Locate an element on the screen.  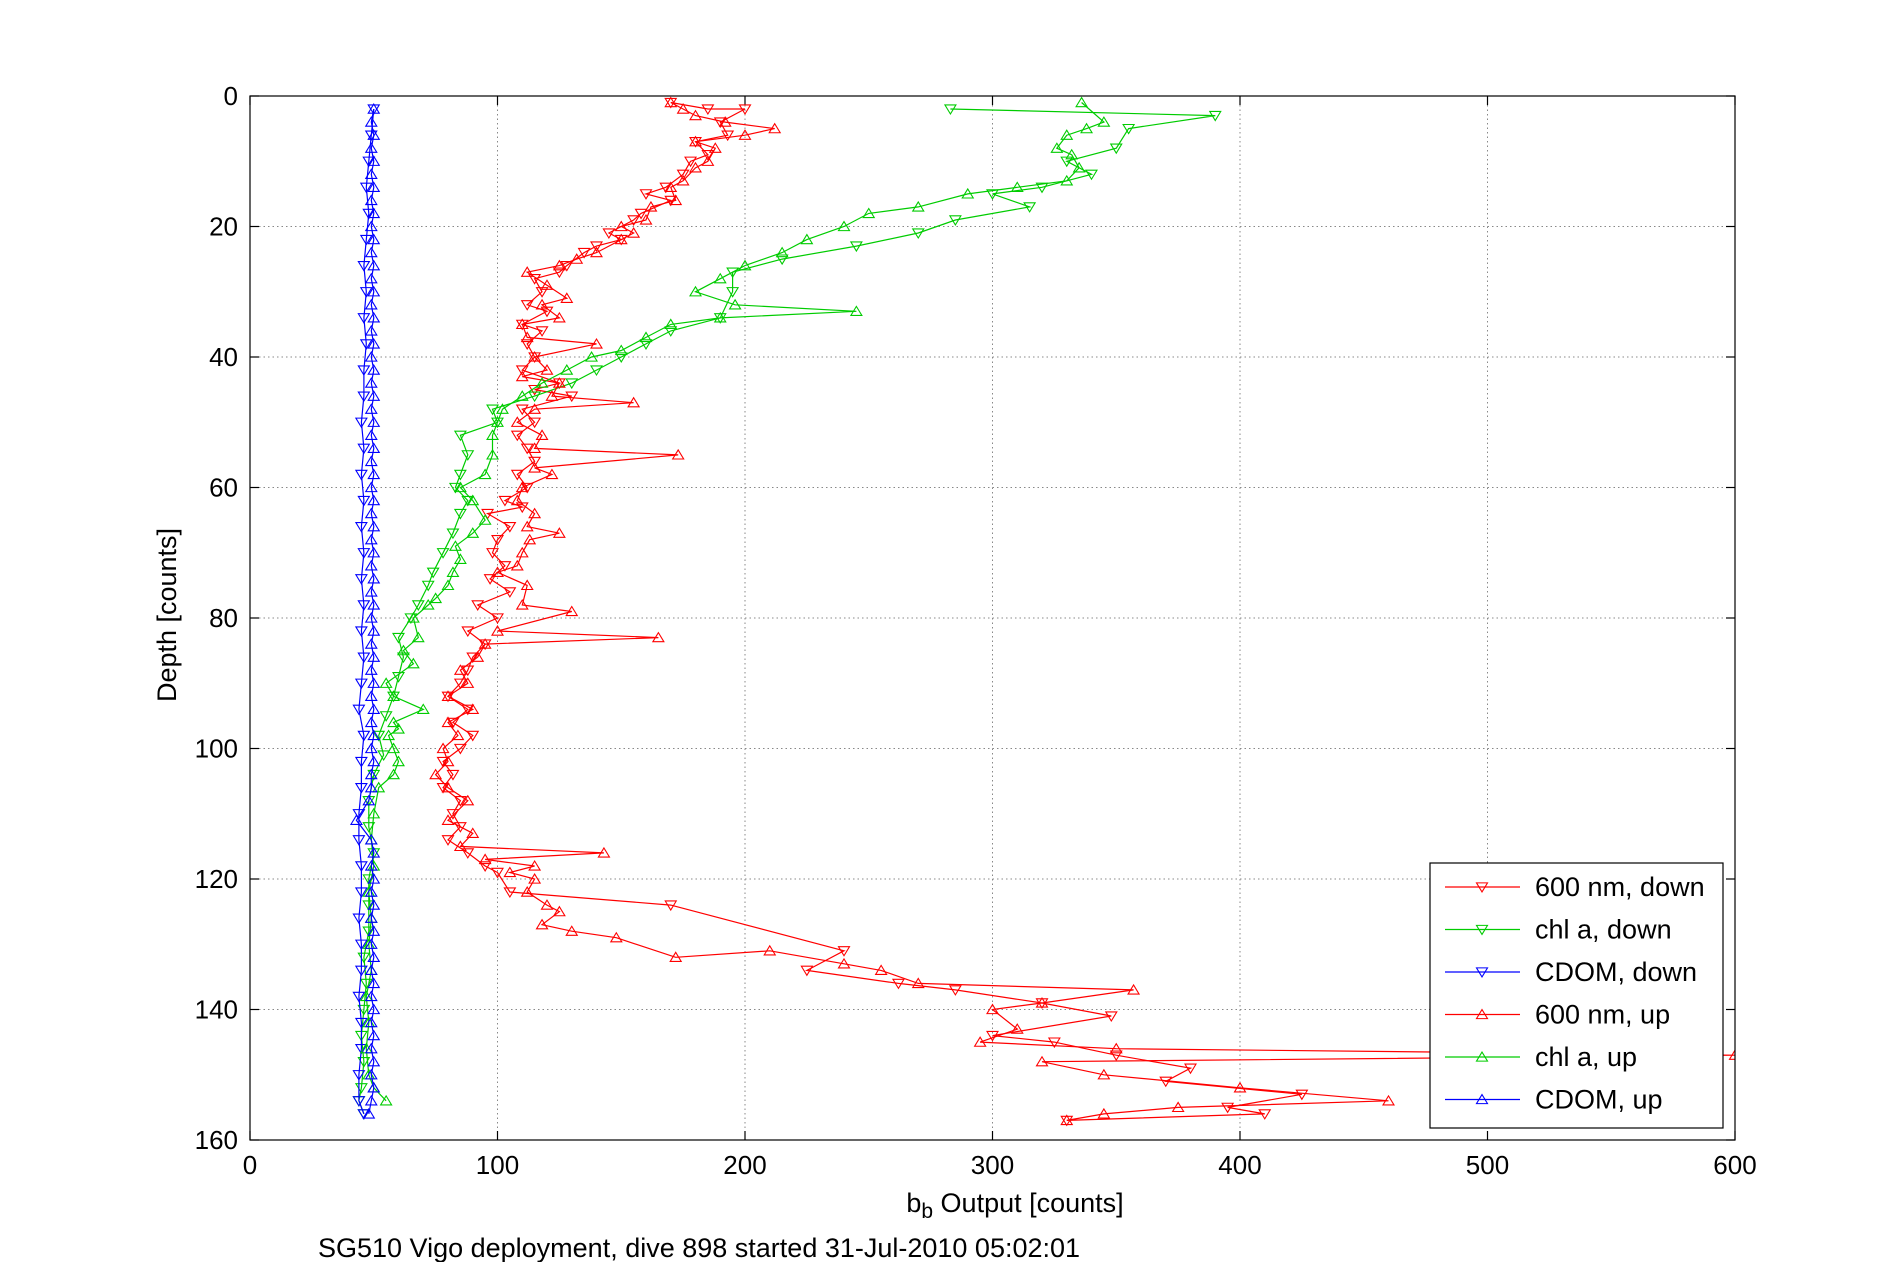
legend-entry-label: 600 nm, down is located at coordinates (1620, 887).